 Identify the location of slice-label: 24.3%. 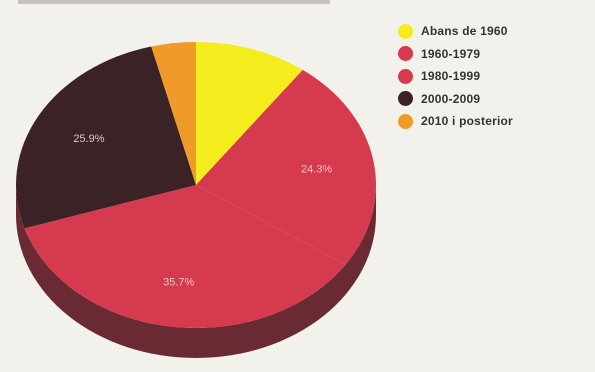
(316, 169).